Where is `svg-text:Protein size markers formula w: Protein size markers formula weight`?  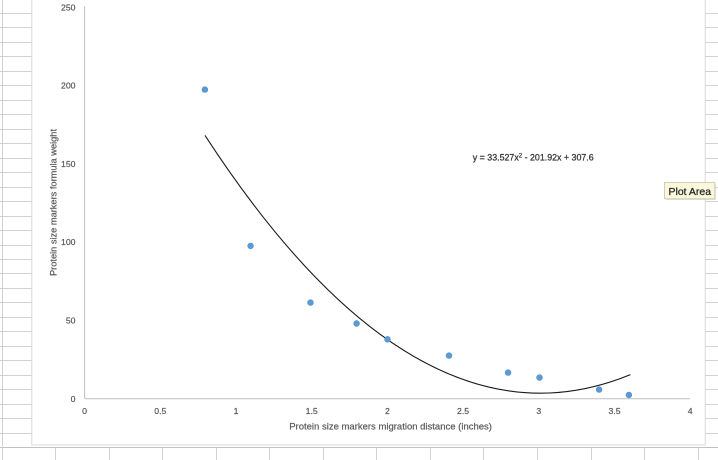 svg-text:Protein size markers formula w: Protein size markers formula weight is located at coordinates (53, 202).